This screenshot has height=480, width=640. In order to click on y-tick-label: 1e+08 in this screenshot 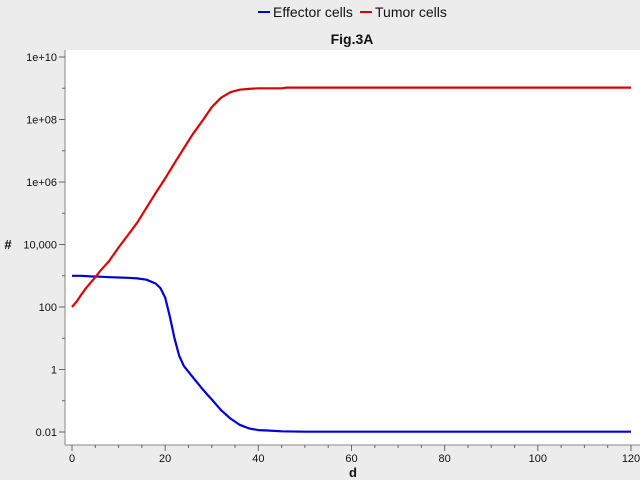, I will do `click(41, 121)`.